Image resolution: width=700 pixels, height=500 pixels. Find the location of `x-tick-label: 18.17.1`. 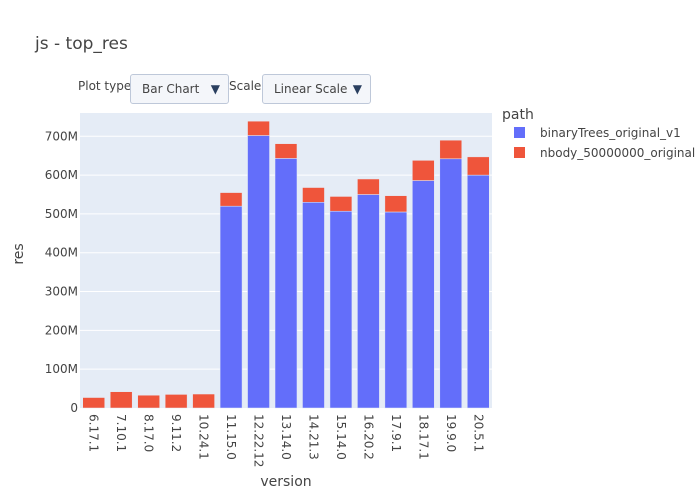

x-tick-label: 18.17.1 is located at coordinates (423, 437).